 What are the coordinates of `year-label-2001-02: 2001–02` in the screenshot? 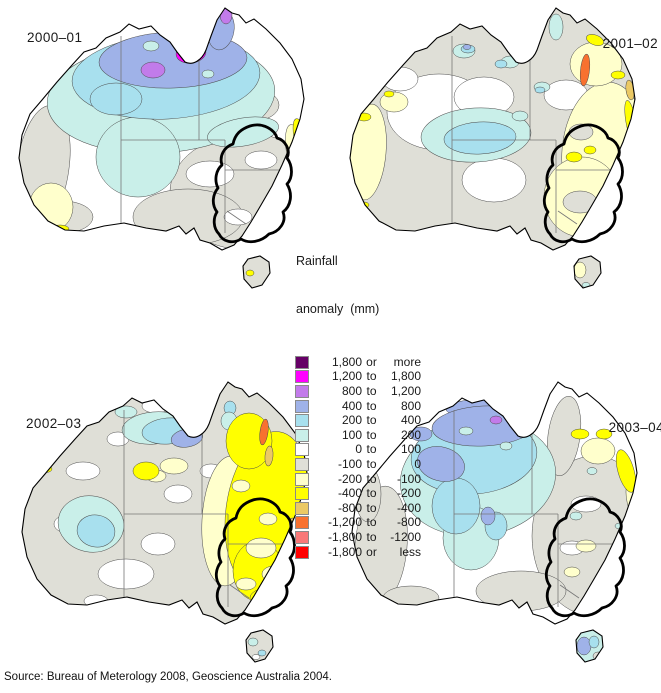 It's located at (630, 43).